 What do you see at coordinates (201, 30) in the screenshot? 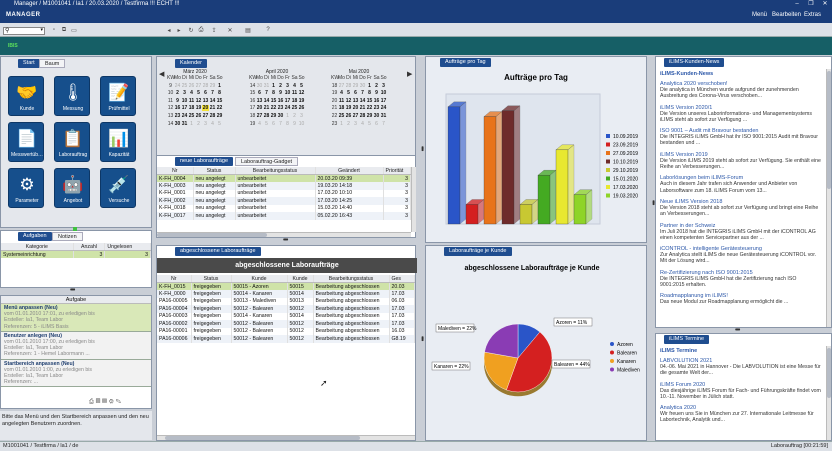
I see `print-icon: ⎙` at bounding box center [201, 30].